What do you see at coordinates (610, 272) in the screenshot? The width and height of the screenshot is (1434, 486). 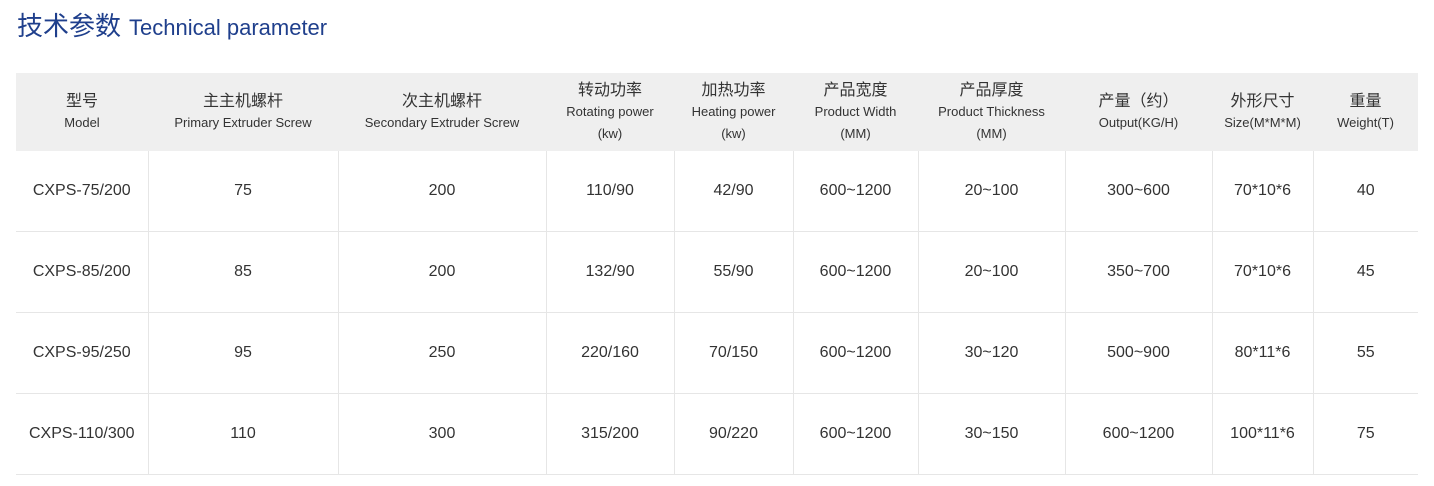 I see `table-cell: 132/90` at bounding box center [610, 272].